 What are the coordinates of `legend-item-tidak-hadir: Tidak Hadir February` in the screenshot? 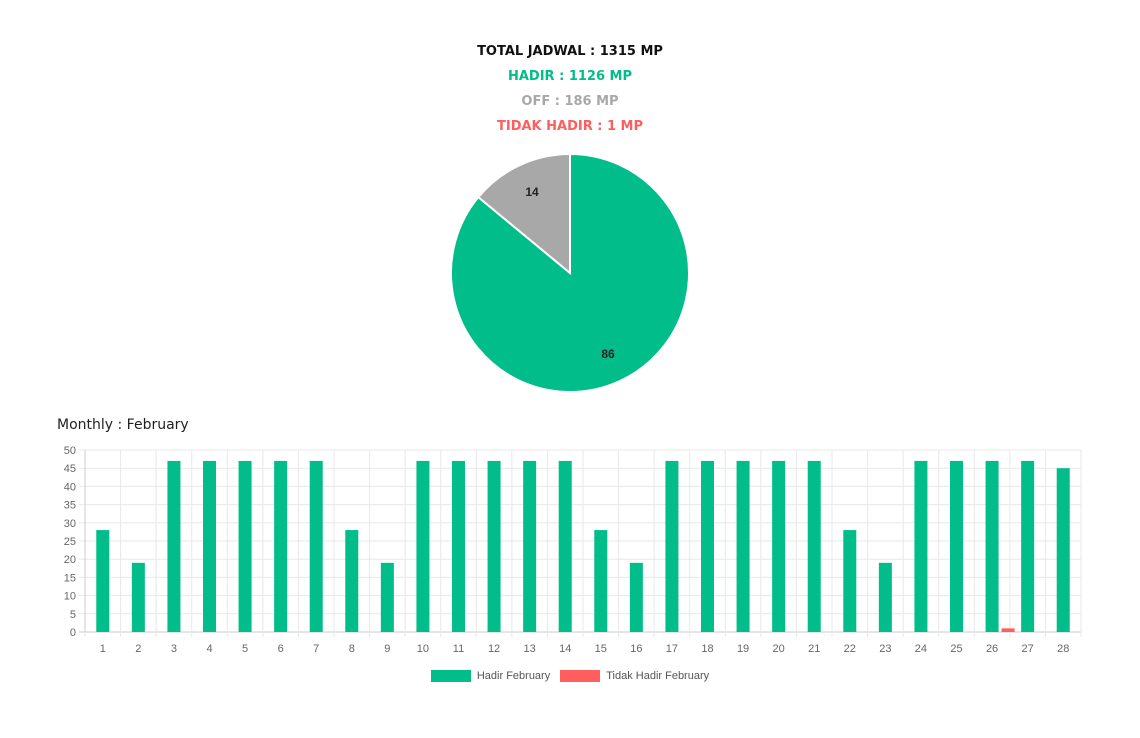 It's located at (634, 676).